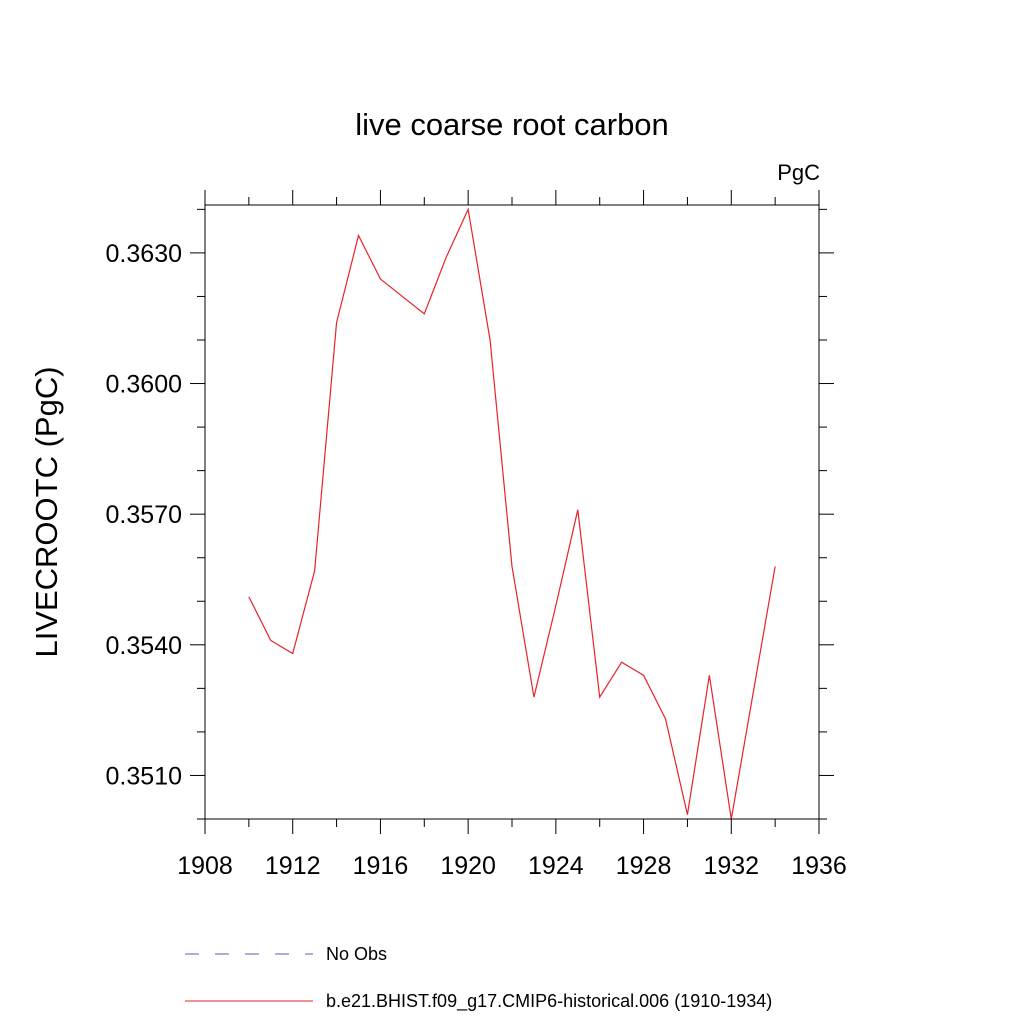 This screenshot has height=1024, width=1024. I want to click on legend-label: No Obs, so click(356, 954).